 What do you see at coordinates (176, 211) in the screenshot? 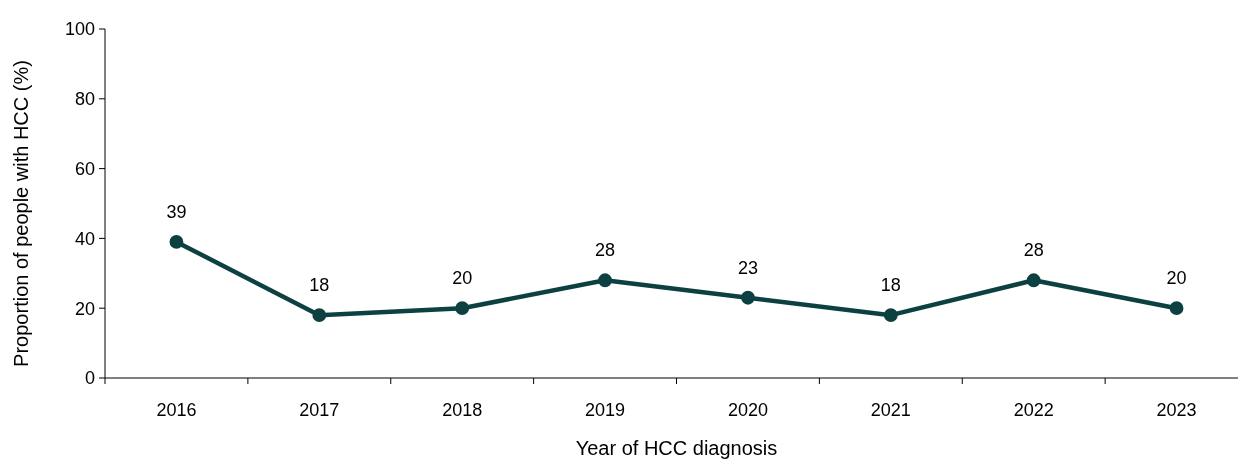
I see `data-label: 39` at bounding box center [176, 211].